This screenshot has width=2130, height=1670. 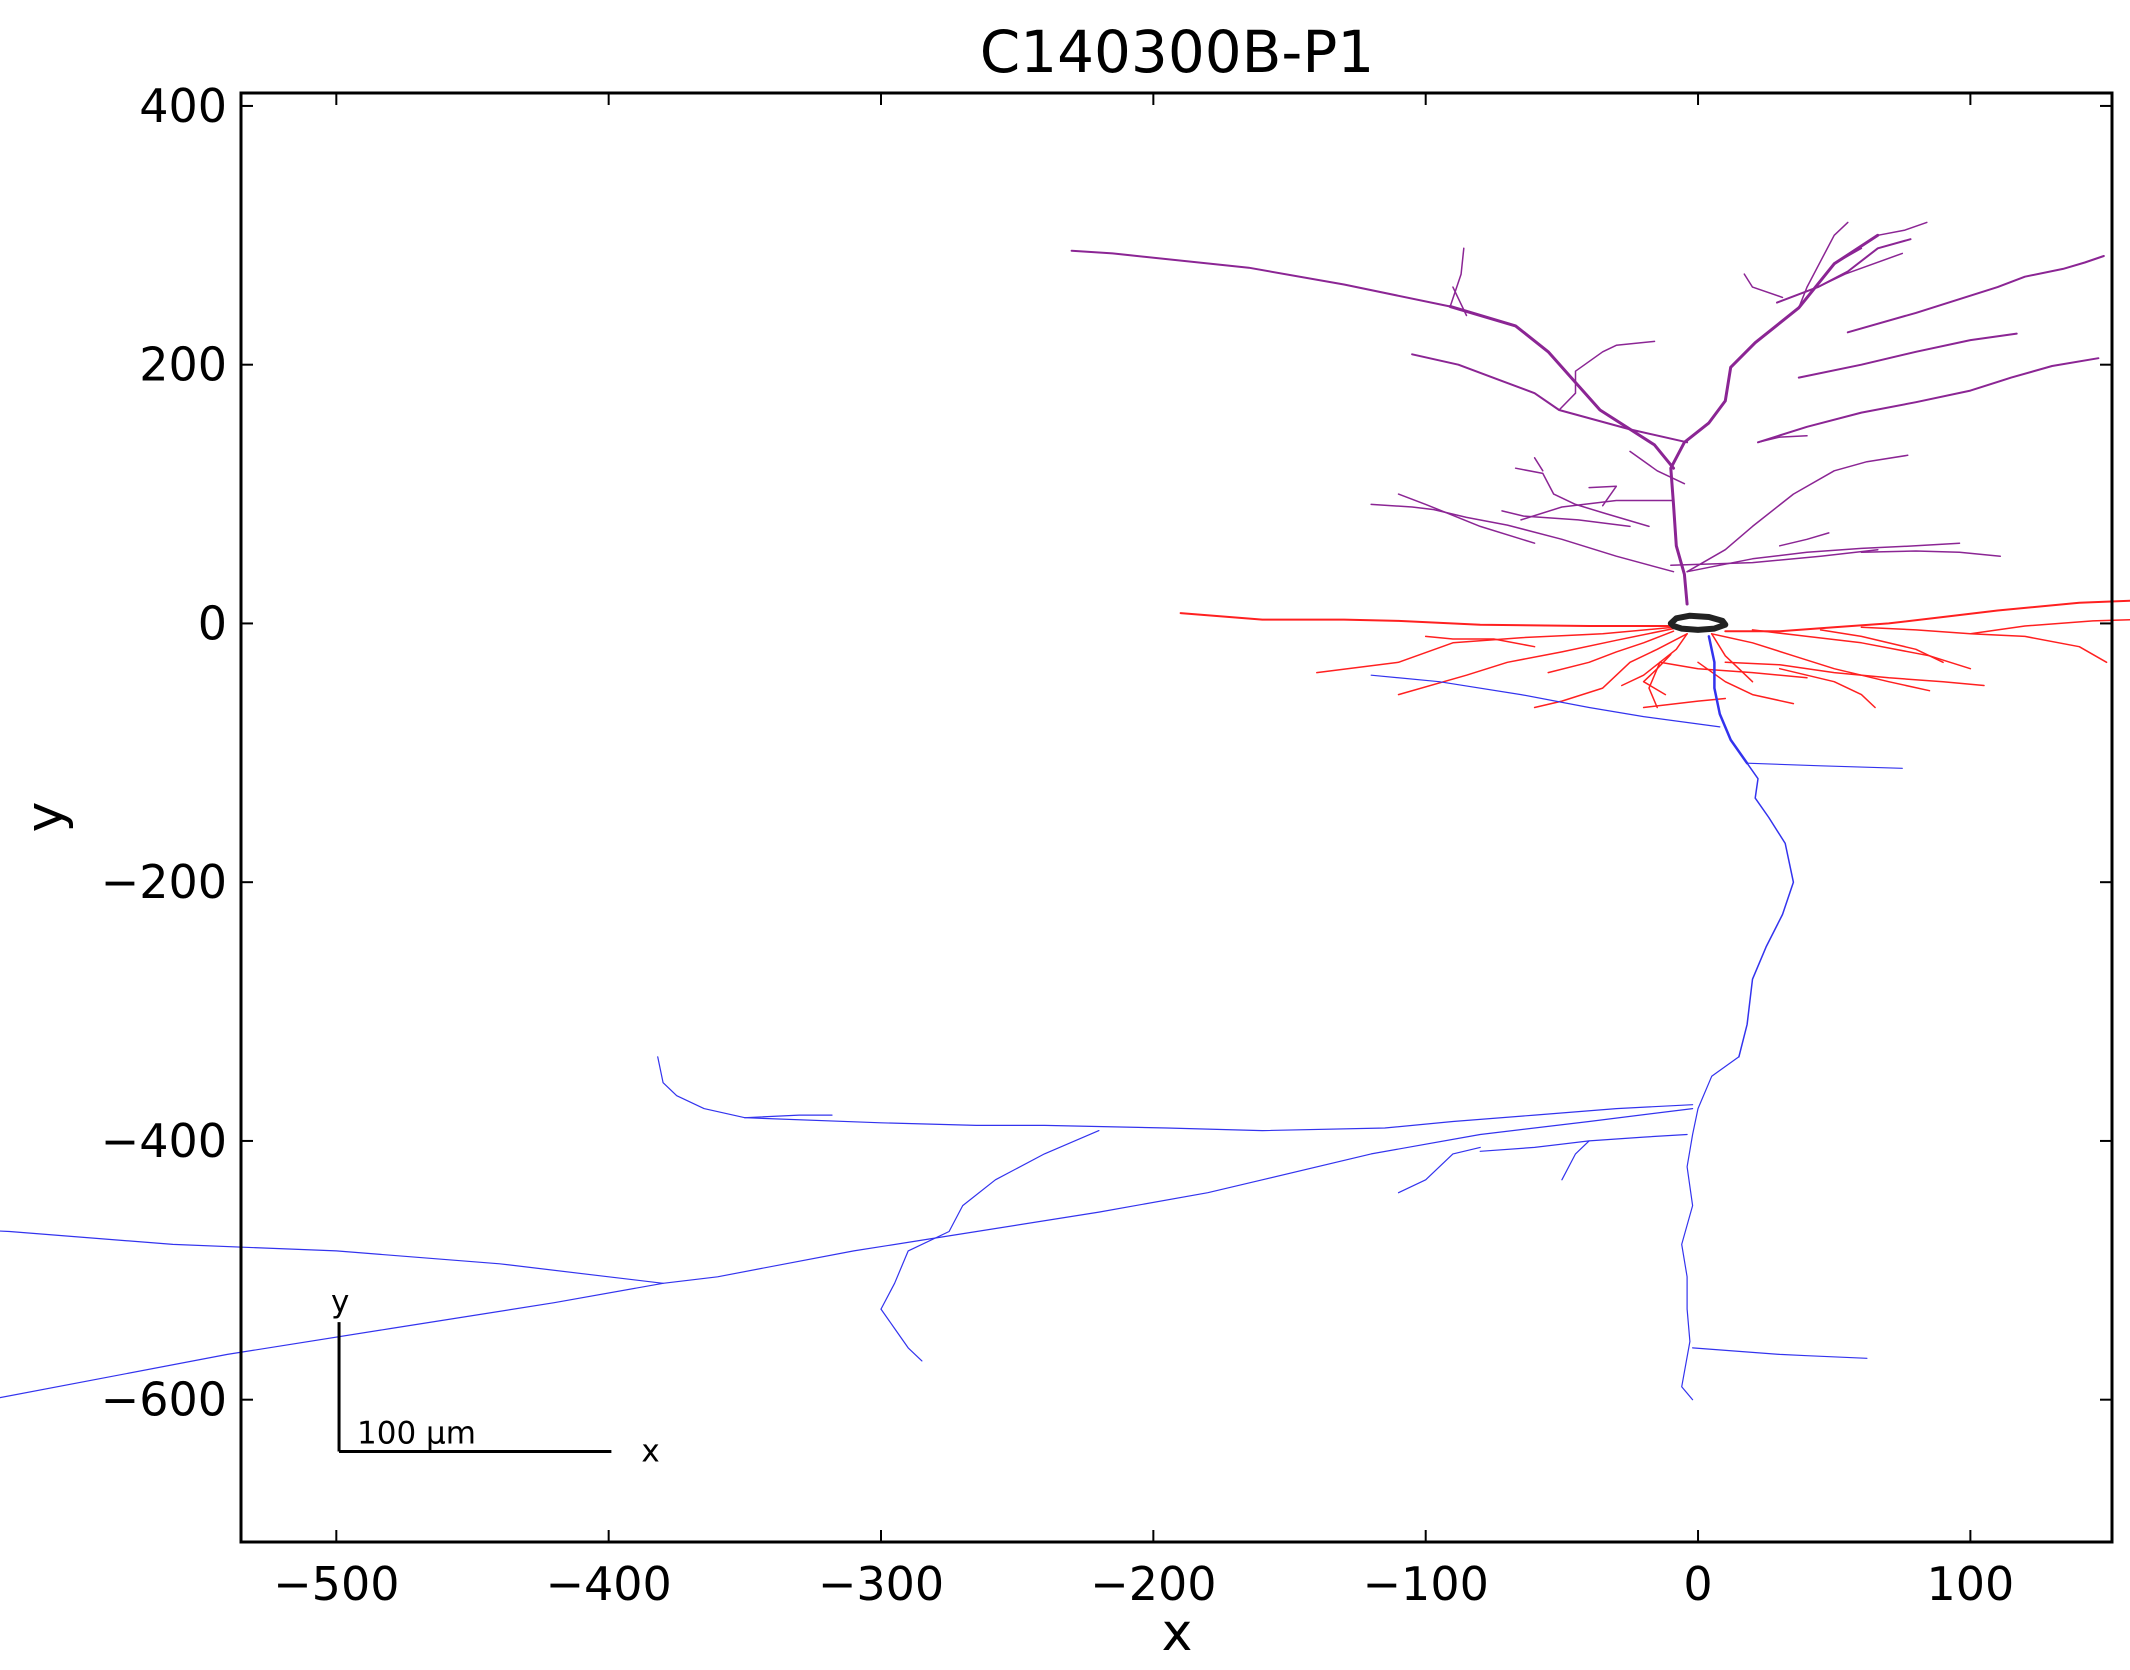 What do you see at coordinates (212, 623) in the screenshot?
I see `y-tick-label: 0` at bounding box center [212, 623].